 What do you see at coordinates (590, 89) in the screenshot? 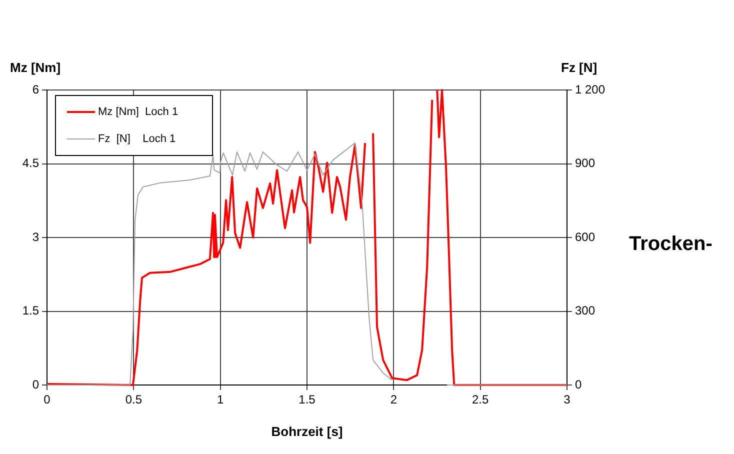
I see `y2-tick-label: 1 200` at bounding box center [590, 89].